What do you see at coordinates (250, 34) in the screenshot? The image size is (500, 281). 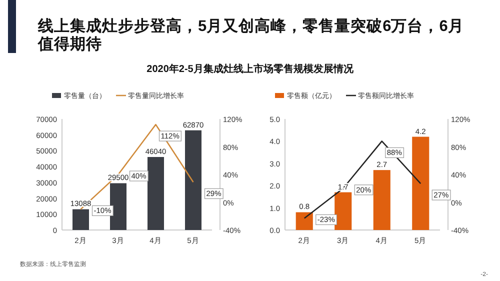 I see `text: 线上集成灶步步登高，5月又创高峰，零售量突破6万台，6月值得期待` at bounding box center [250, 34].